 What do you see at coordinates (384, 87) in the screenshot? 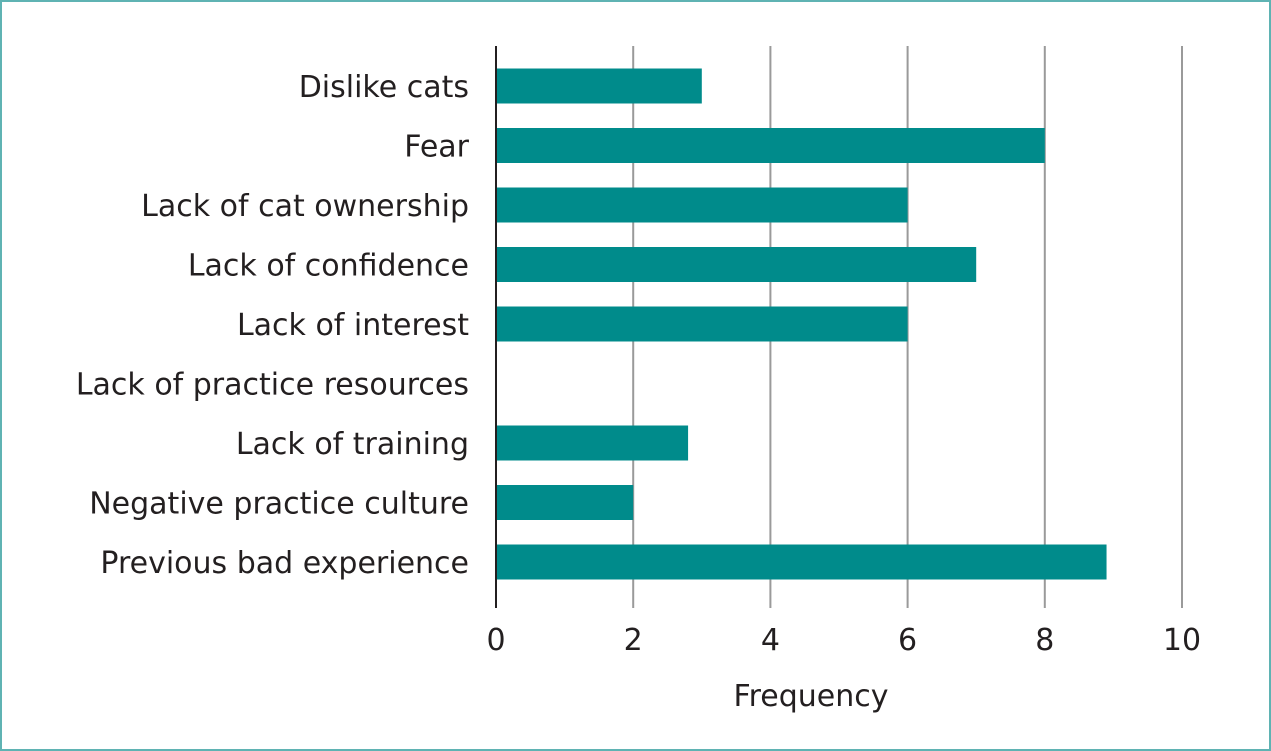
I see `category-label: Dislike cats` at bounding box center [384, 87].